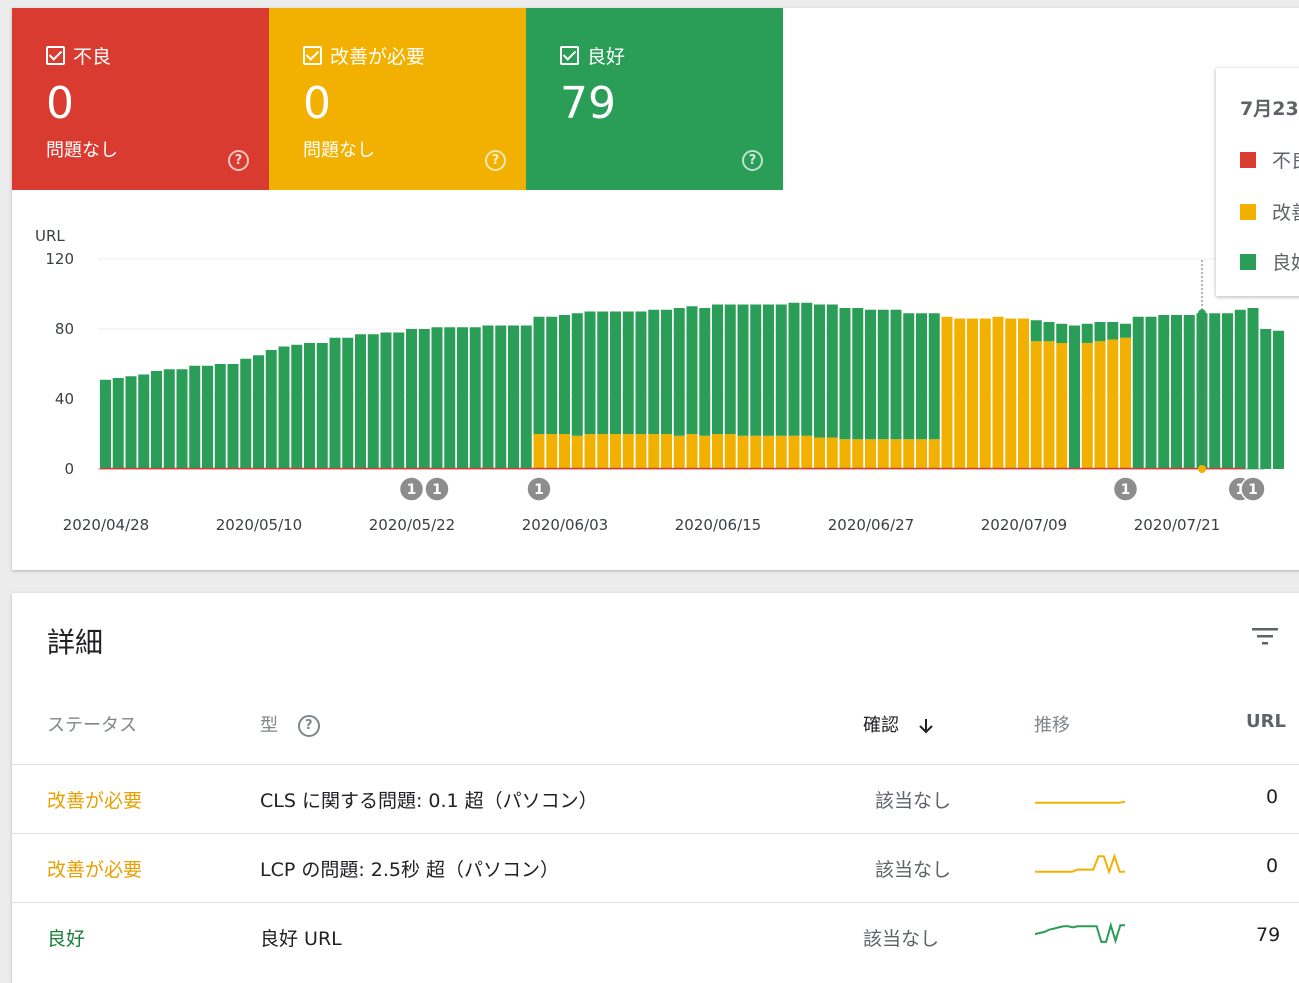 This screenshot has width=1299, height=983. Describe the element at coordinates (1285, 213) in the screenshot. I see `tooltip-label-needs-improvement: 改善` at that location.